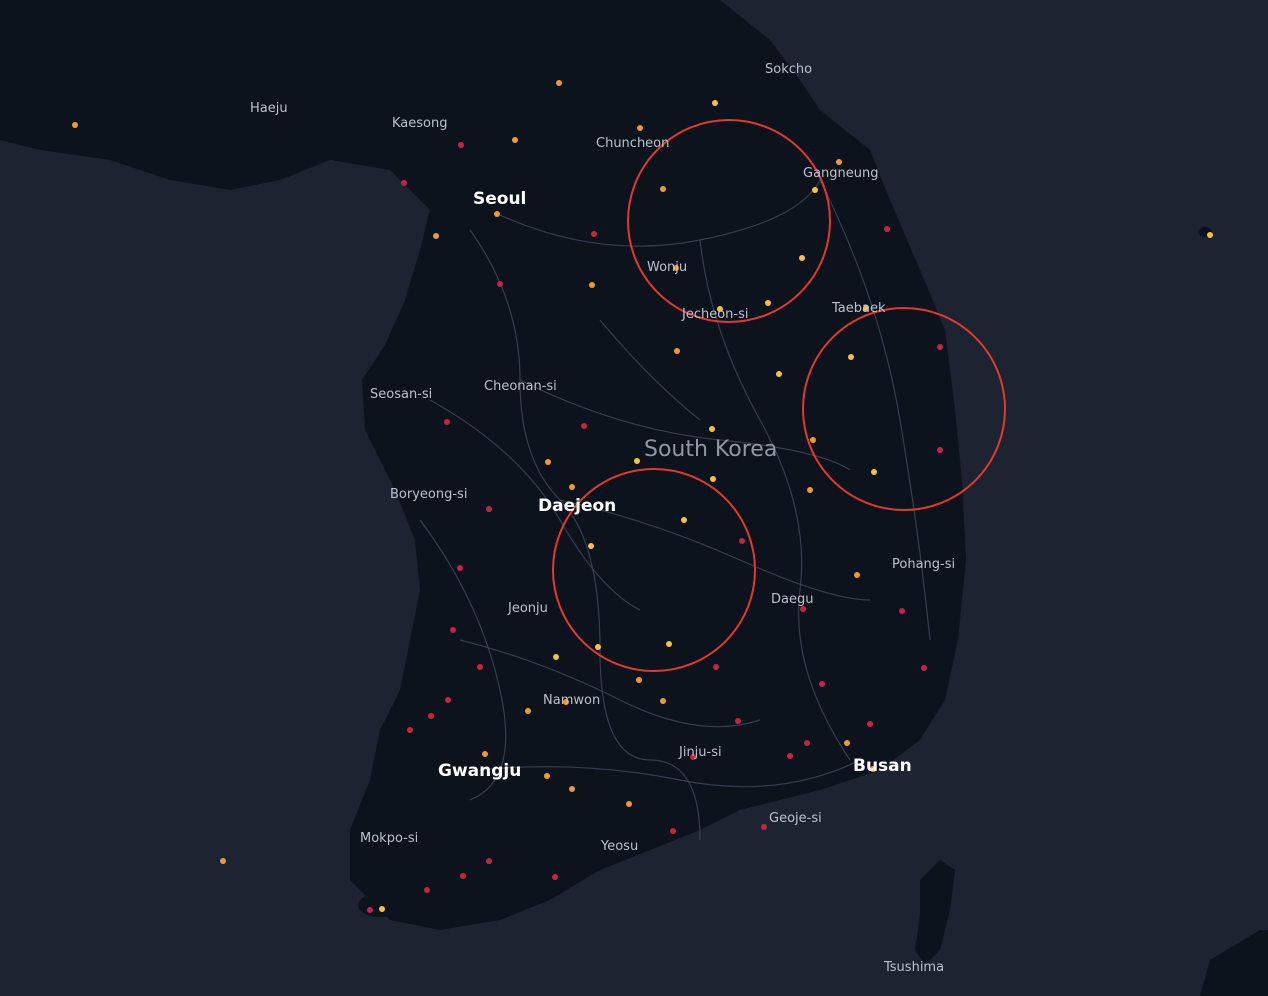 This screenshot has width=1268, height=996. I want to click on place-label-chuncheon: Chuncheon, so click(632, 143).